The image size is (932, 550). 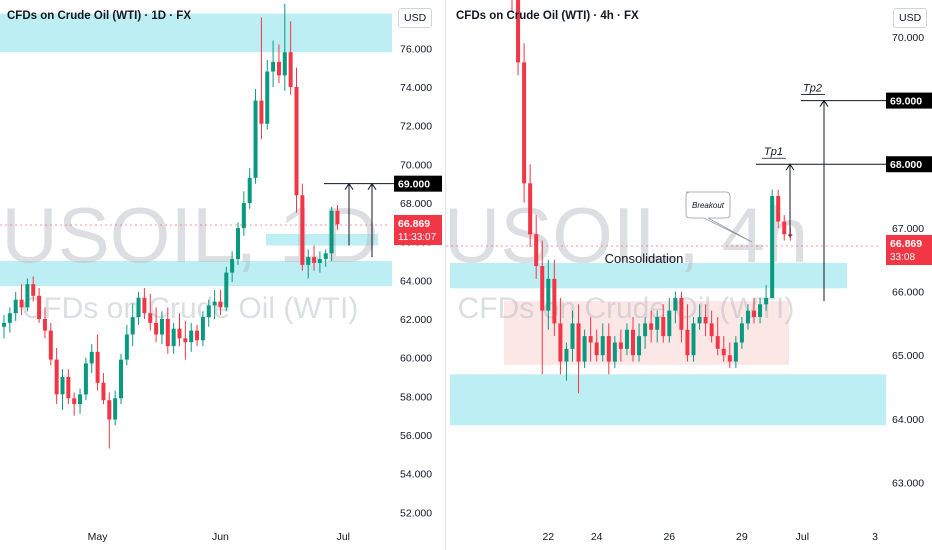 What do you see at coordinates (910, 18) in the screenshot?
I see `currency-button: USD` at bounding box center [910, 18].